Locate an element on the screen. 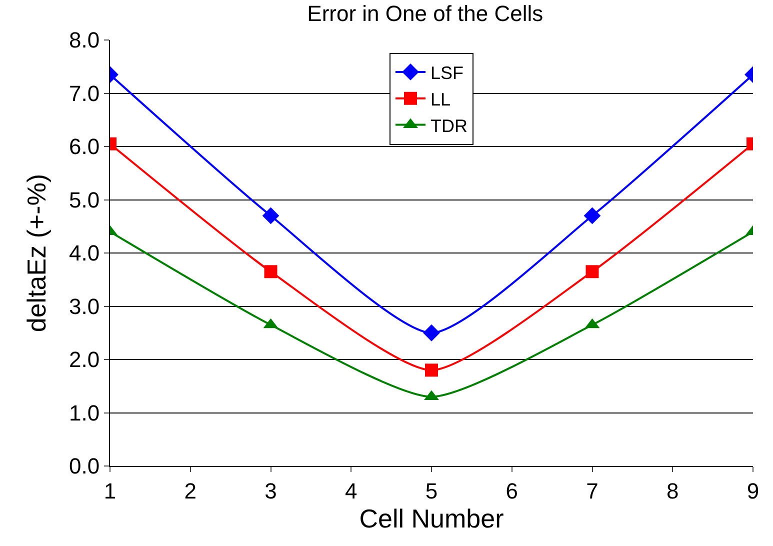 Image resolution: width=773 pixels, height=546 pixels. x-tick-label: 8 is located at coordinates (672, 491).